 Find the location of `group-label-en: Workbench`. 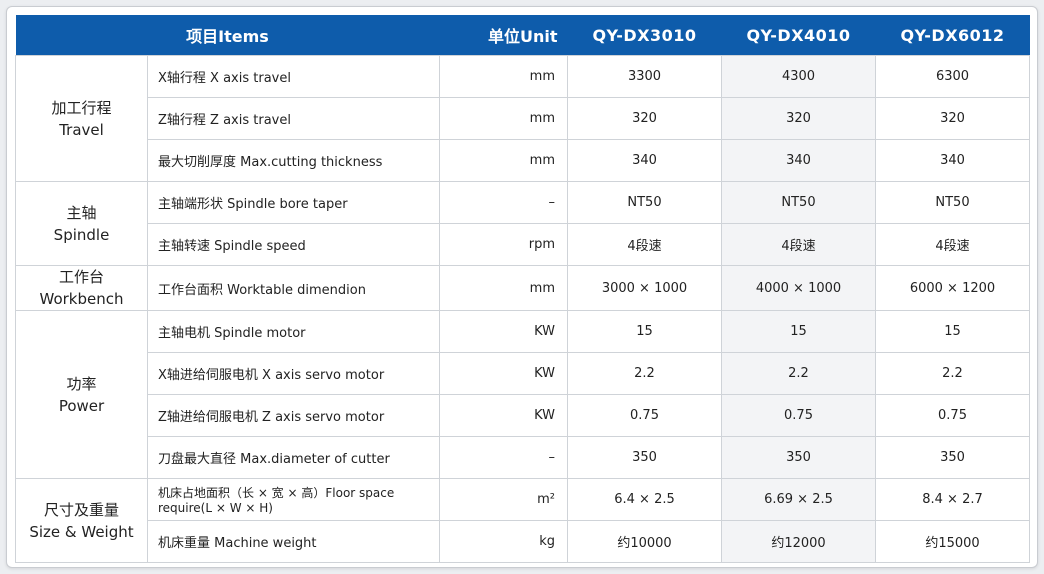

group-label-en: Workbench is located at coordinates (81, 299).